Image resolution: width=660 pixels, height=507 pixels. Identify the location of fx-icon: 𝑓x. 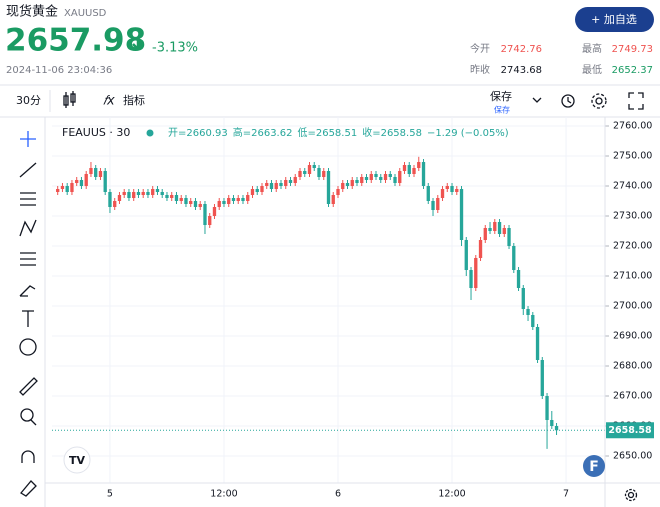
(109, 101).